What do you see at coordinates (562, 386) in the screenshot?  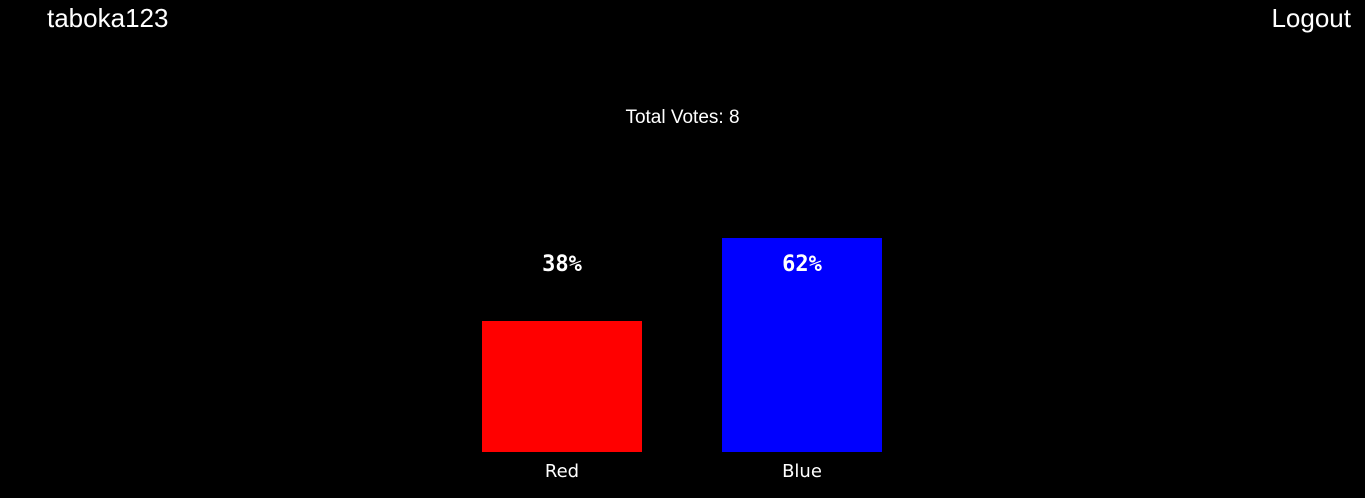 I see `bar-red` at bounding box center [562, 386].